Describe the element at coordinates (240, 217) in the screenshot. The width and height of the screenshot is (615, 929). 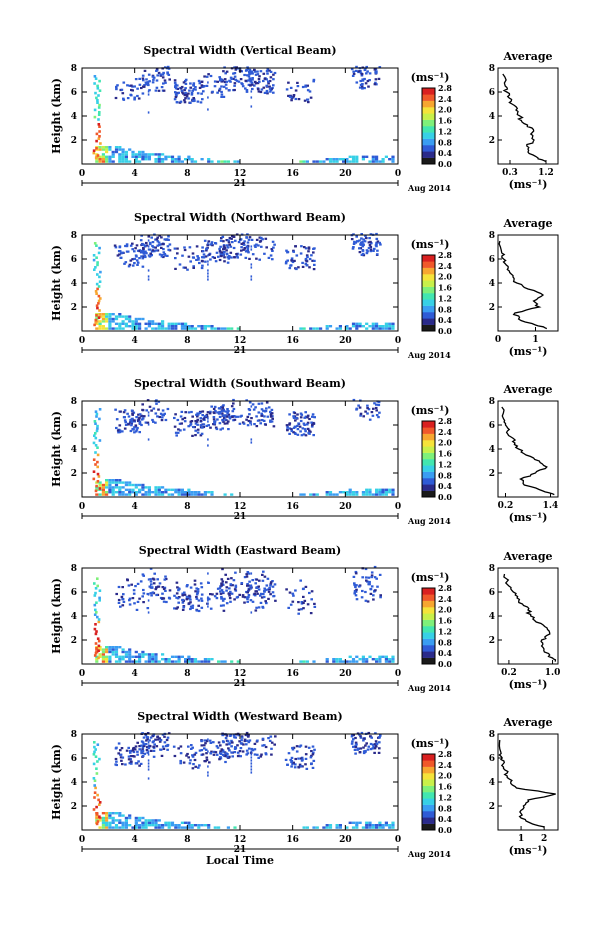
I see `panel-title: Spectral Width (Northward Beam)` at that location.